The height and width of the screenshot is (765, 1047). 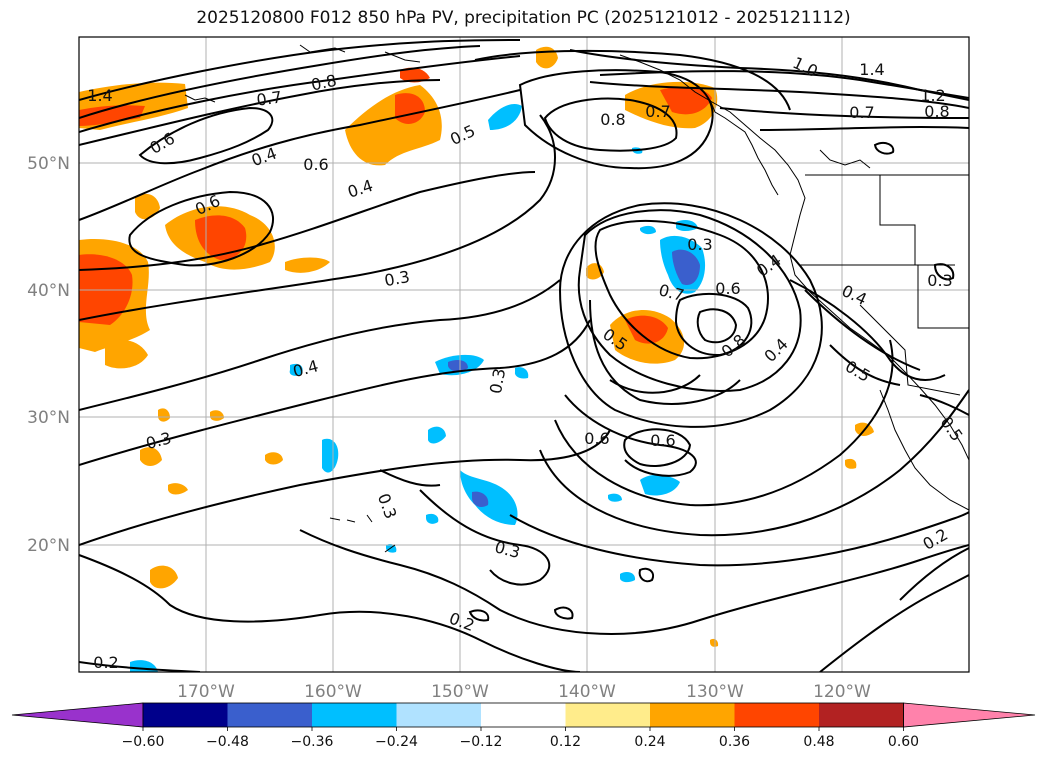 I want to click on colorbar-tick-label: 0.36, so click(x=734, y=742).